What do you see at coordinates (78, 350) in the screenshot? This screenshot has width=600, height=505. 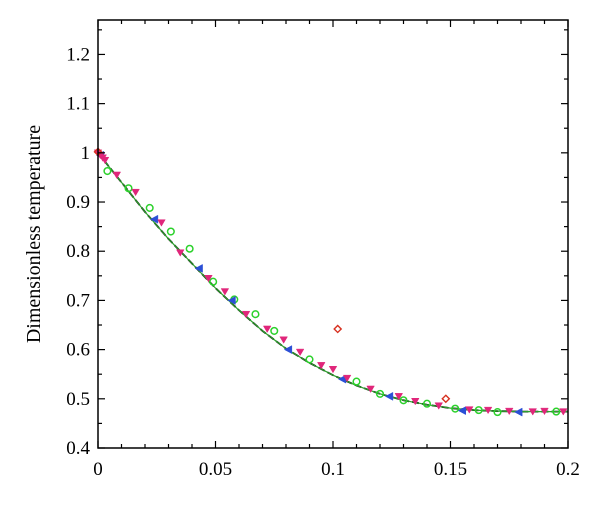 I see `y-tick-label: 0.6` at bounding box center [78, 350].